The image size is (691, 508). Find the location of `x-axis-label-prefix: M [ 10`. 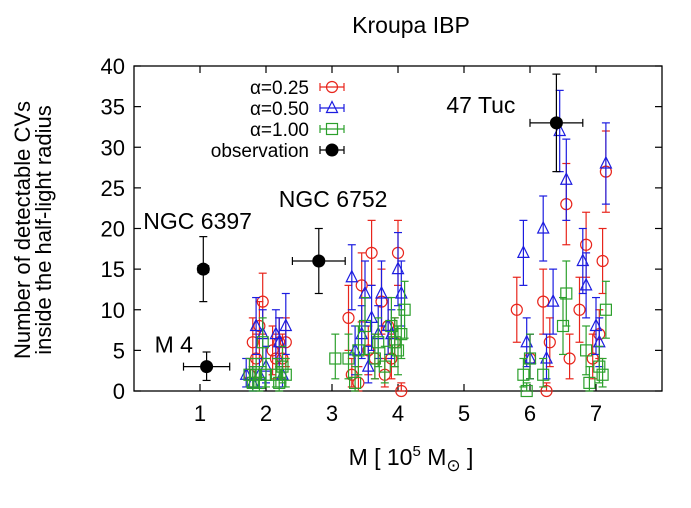

x-axis-label-prefix: M [ 10 is located at coordinates (381, 457).